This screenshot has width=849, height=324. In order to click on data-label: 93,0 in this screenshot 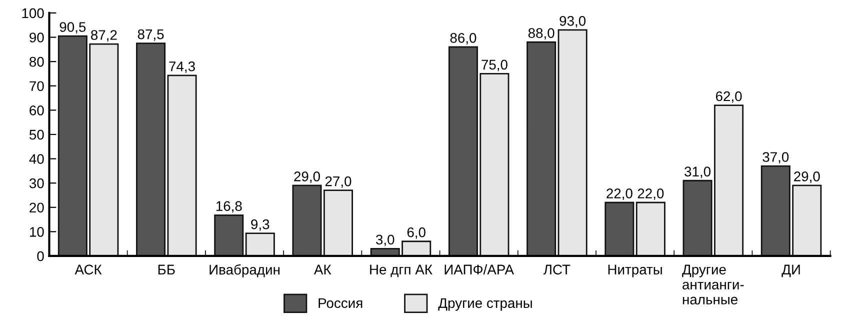, I will do `click(573, 22)`.